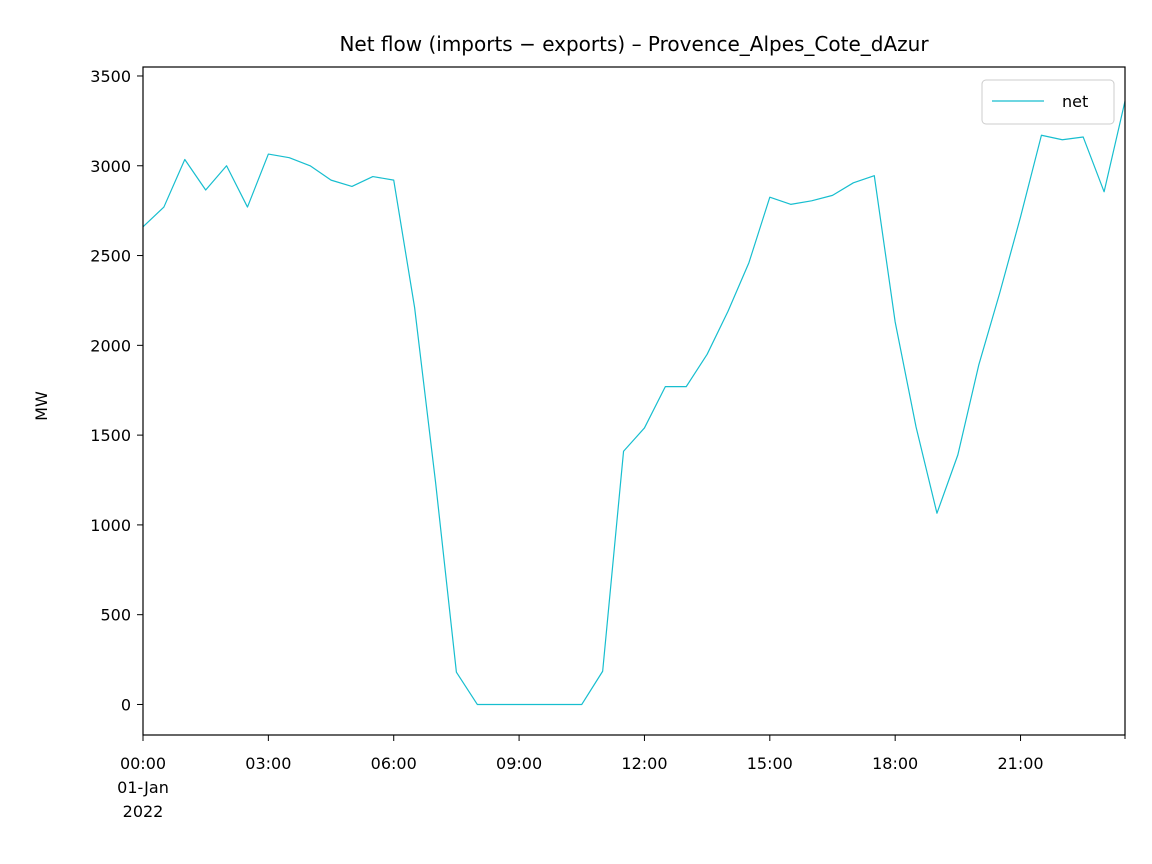  What do you see at coordinates (644, 763) in the screenshot?
I see `x-tick-label: 12:00` at bounding box center [644, 763].